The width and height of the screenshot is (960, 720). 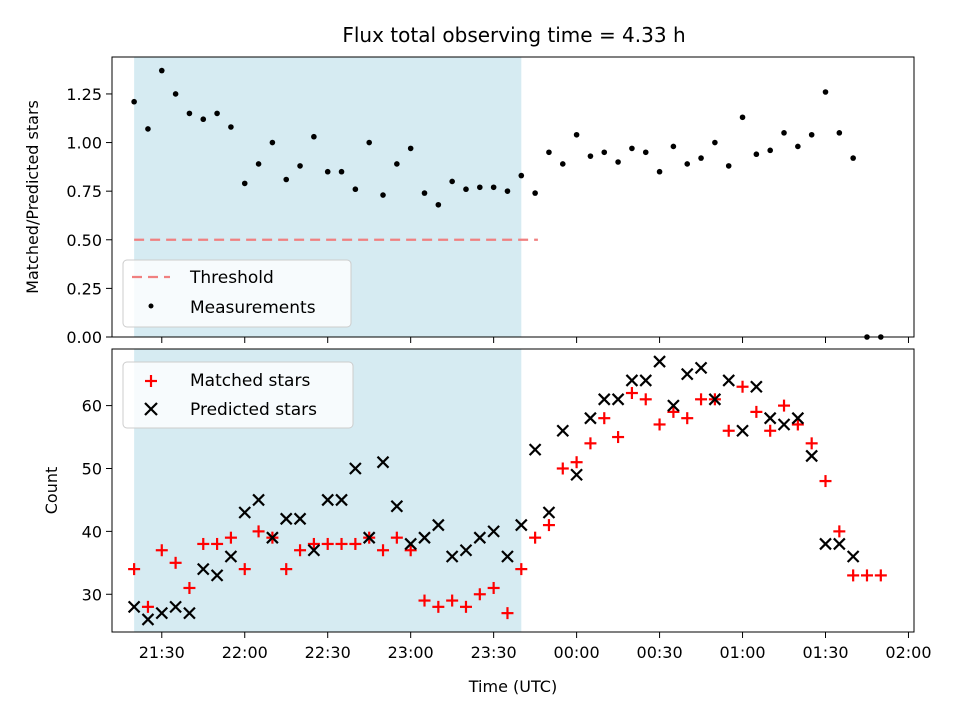 What do you see at coordinates (97, 500) in the screenshot?
I see `bottom-y-ticks: 30 40 50 60` at bounding box center [97, 500].